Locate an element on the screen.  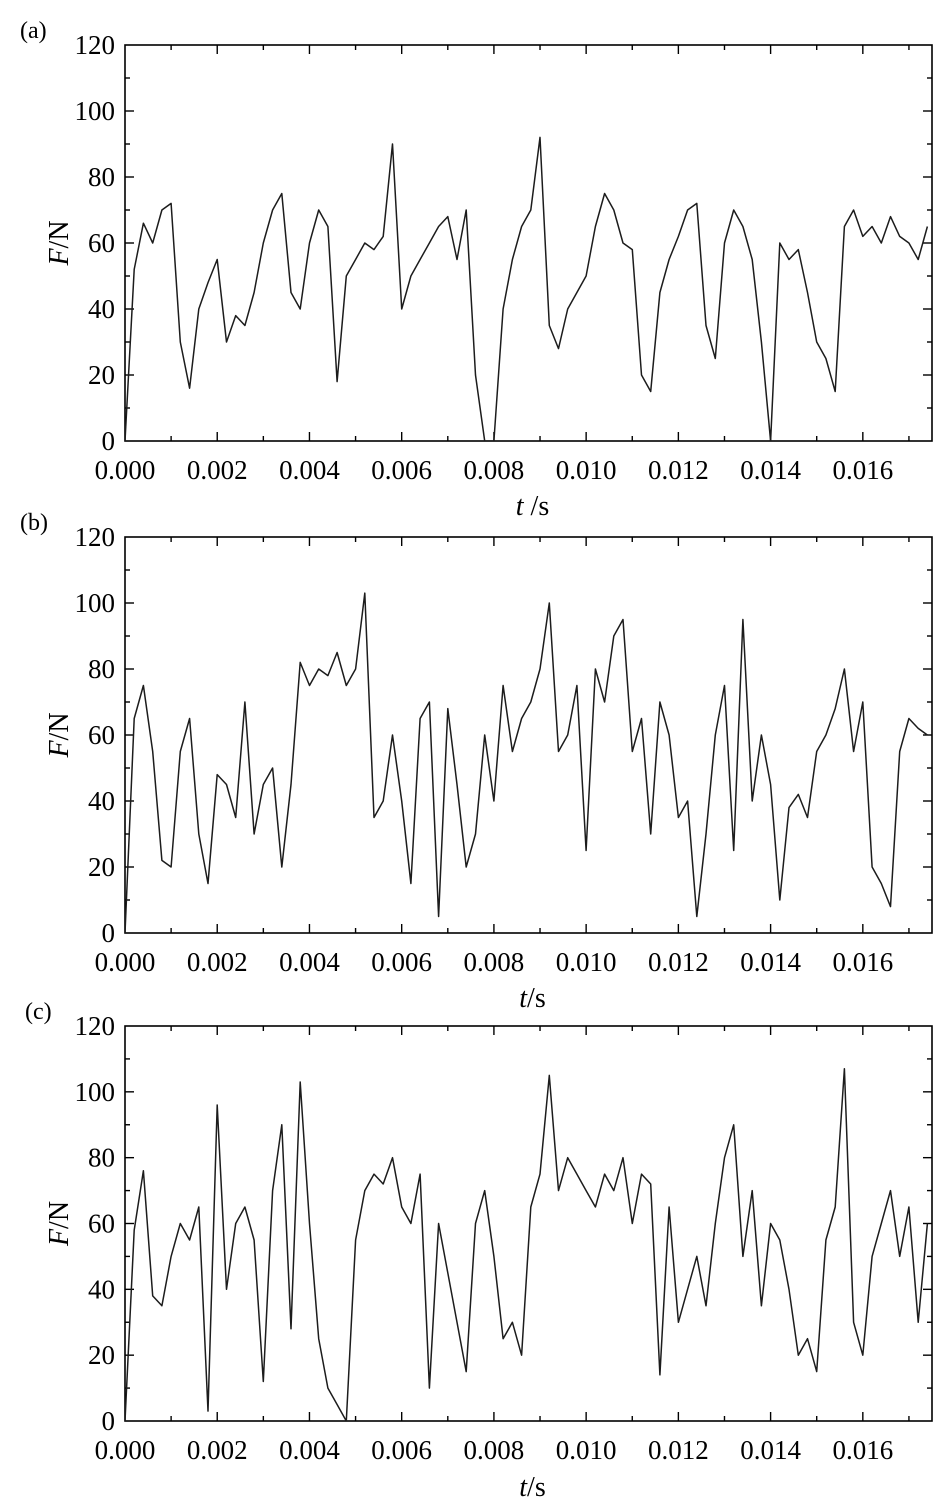
panel-label: (a) is located at coordinates (33, 31).